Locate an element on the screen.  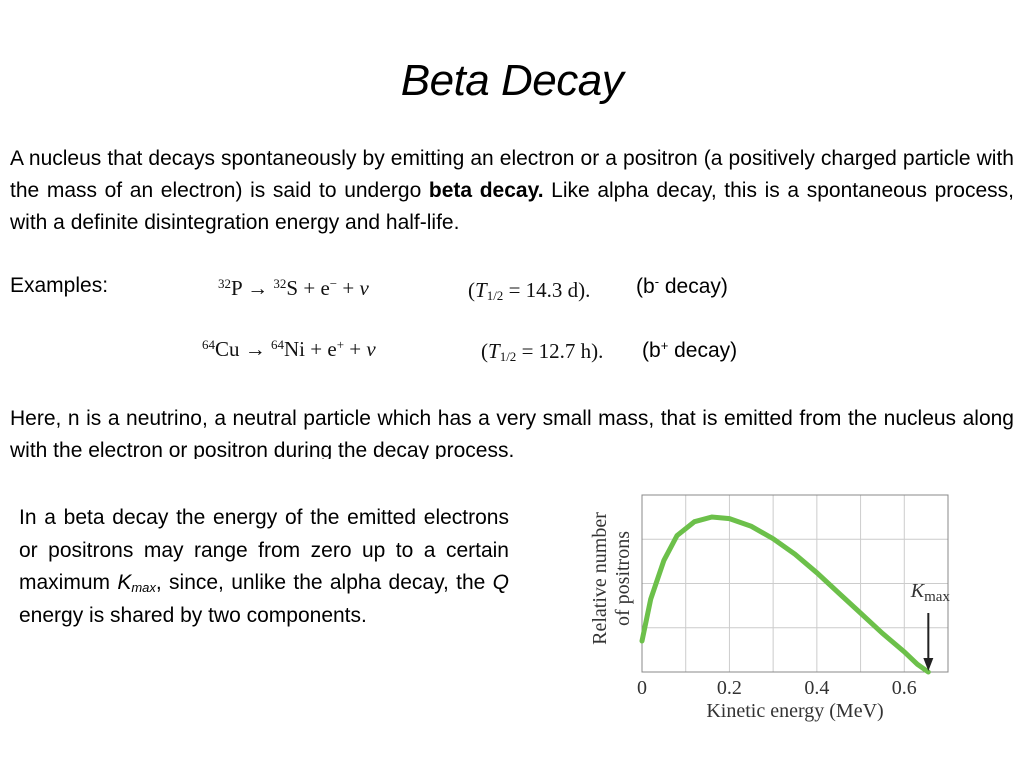
chart-grid is located at coordinates (795, 583).